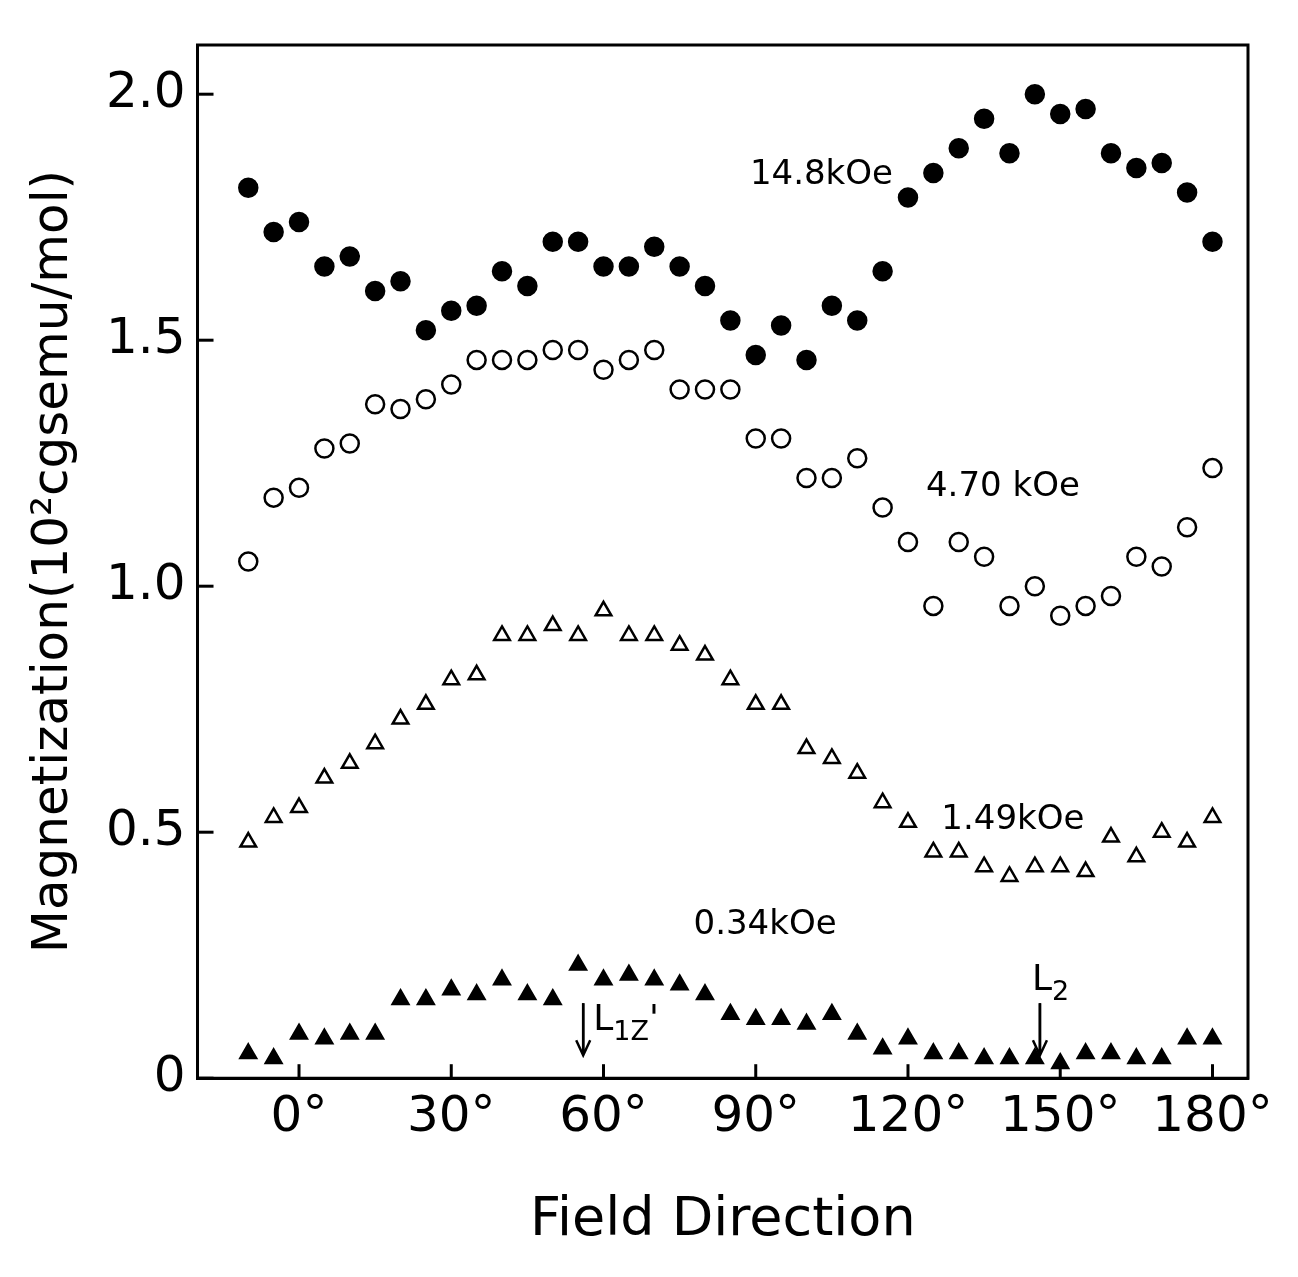  I want to click on y-axis-title: Magnetization(10²cgsemu/mol), so click(49, 561).